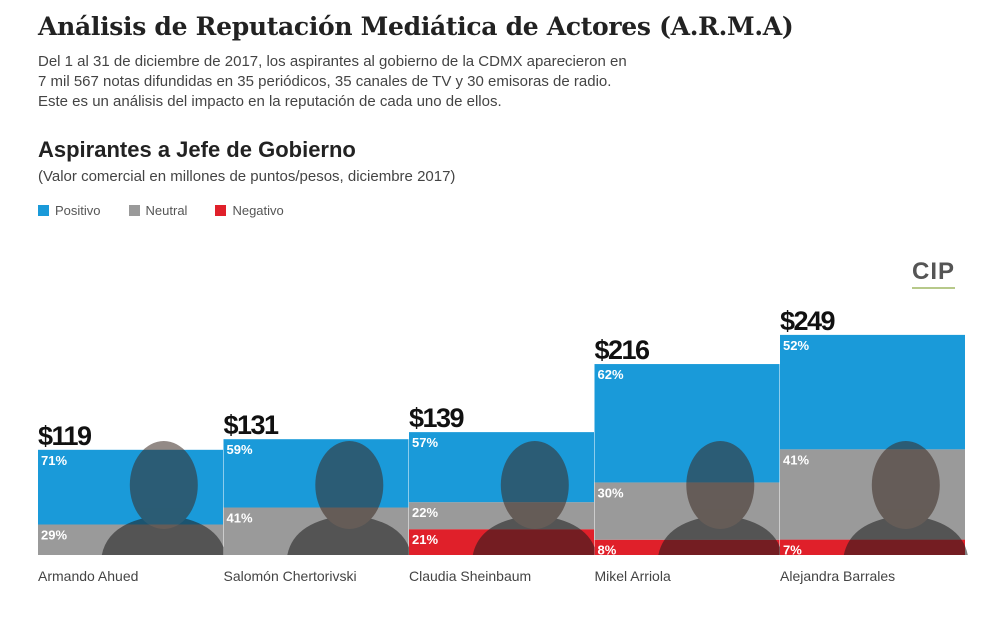  What do you see at coordinates (258, 210) in the screenshot?
I see `legend-label: Negativo` at bounding box center [258, 210].